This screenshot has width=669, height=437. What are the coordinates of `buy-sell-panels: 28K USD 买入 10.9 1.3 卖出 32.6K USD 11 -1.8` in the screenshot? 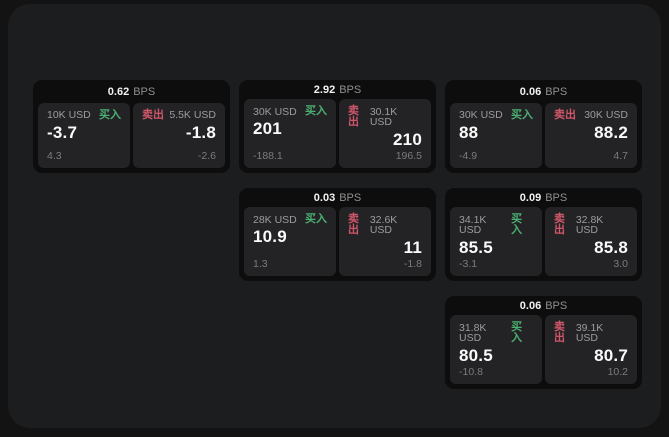 It's located at (337, 241).